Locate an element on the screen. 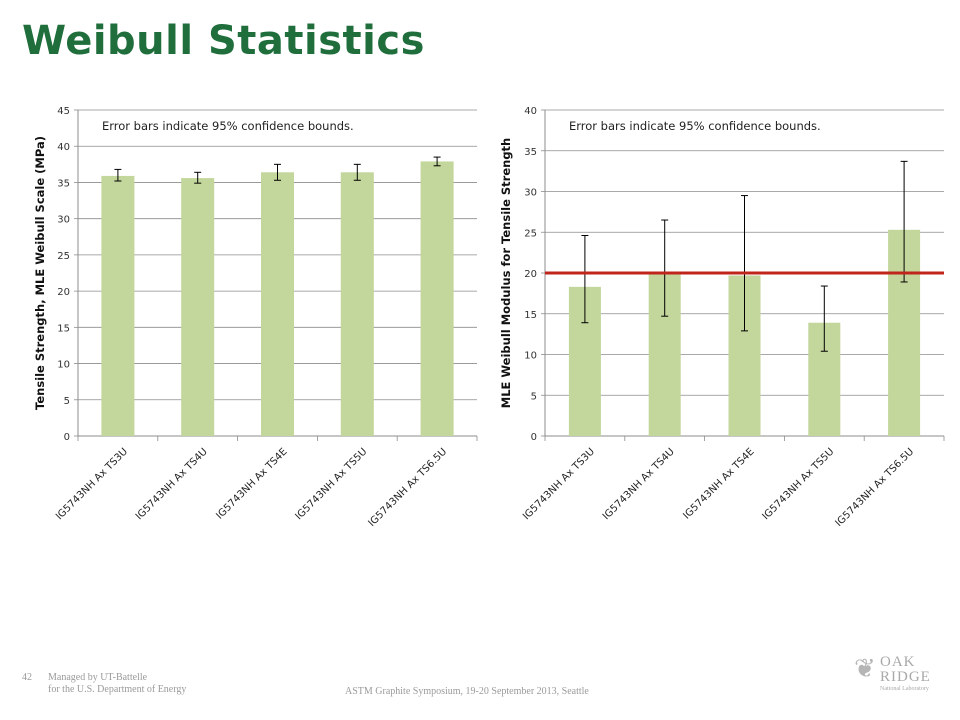  chart1-y-tick-label: 45 is located at coordinates (63, 111).